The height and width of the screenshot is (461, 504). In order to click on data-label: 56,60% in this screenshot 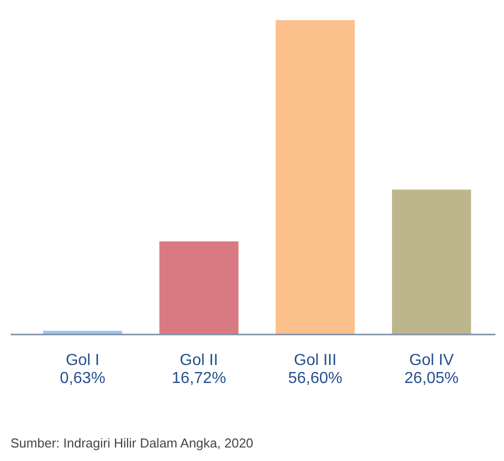, I will do `click(315, 379)`.